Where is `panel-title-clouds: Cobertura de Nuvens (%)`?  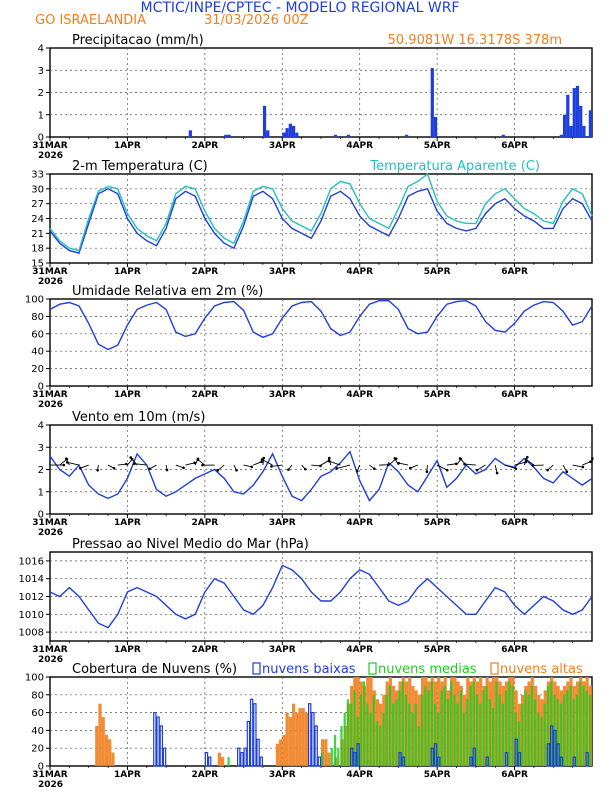
panel-title-clouds: Cobertura de Nuvens (%) is located at coordinates (154, 669).